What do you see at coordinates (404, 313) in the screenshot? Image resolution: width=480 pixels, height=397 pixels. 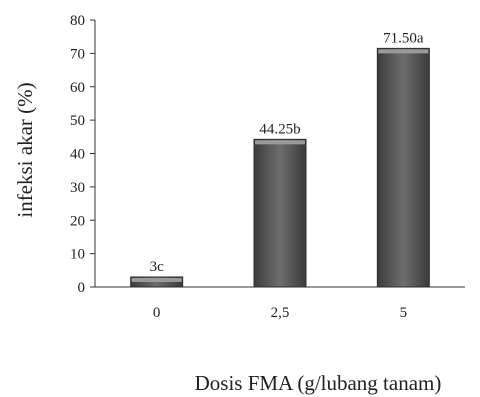 I see `x-tick-label: 5` at bounding box center [404, 313].